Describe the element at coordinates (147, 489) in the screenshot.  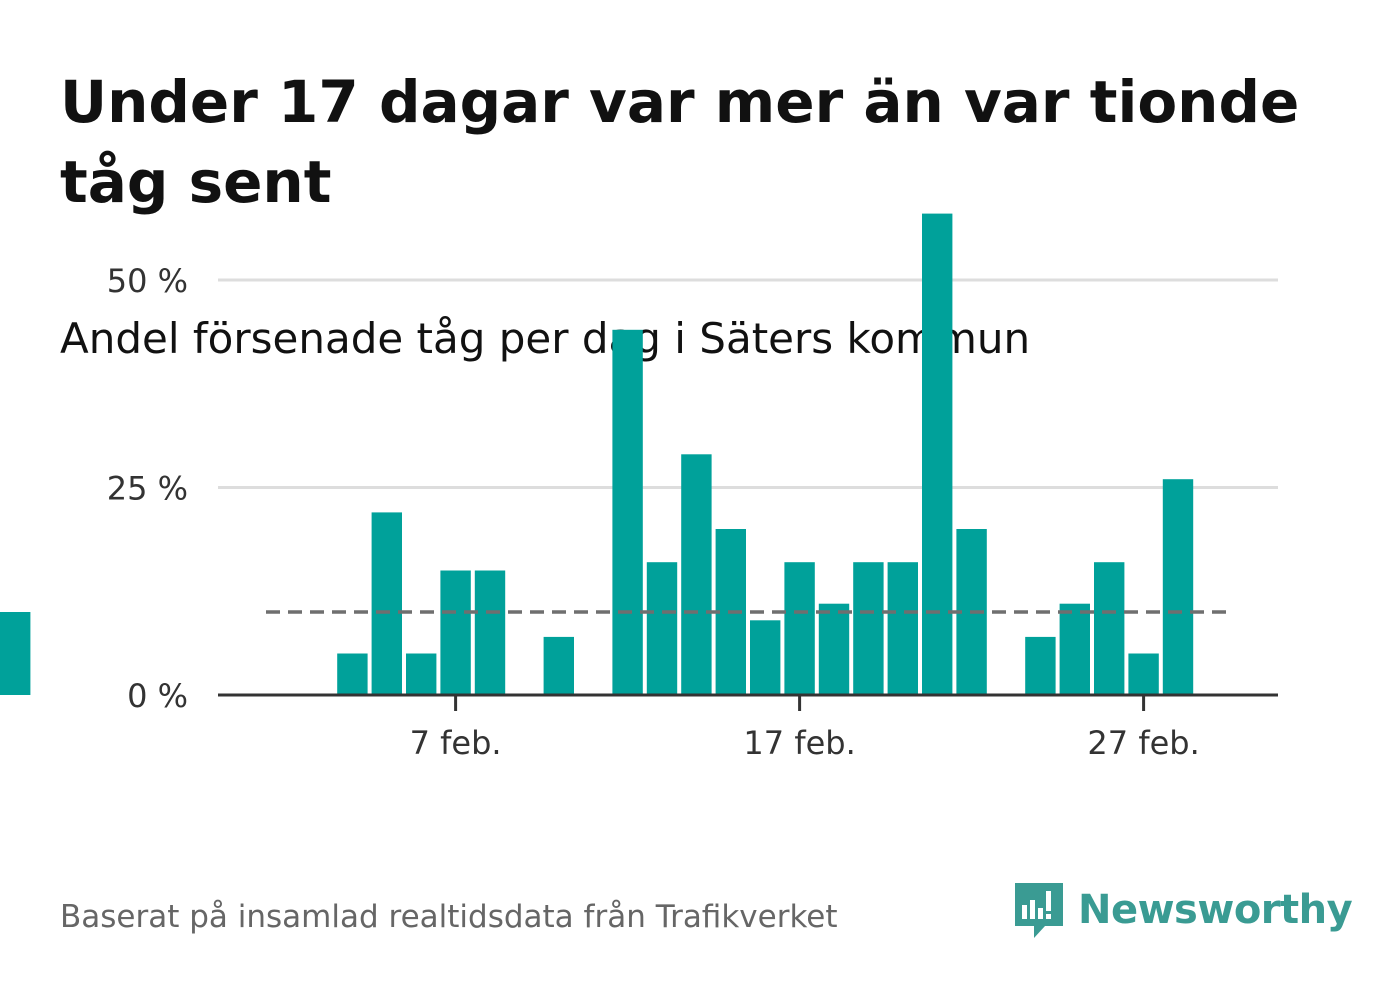
I see `y-tick-label: 25 %` at that location.